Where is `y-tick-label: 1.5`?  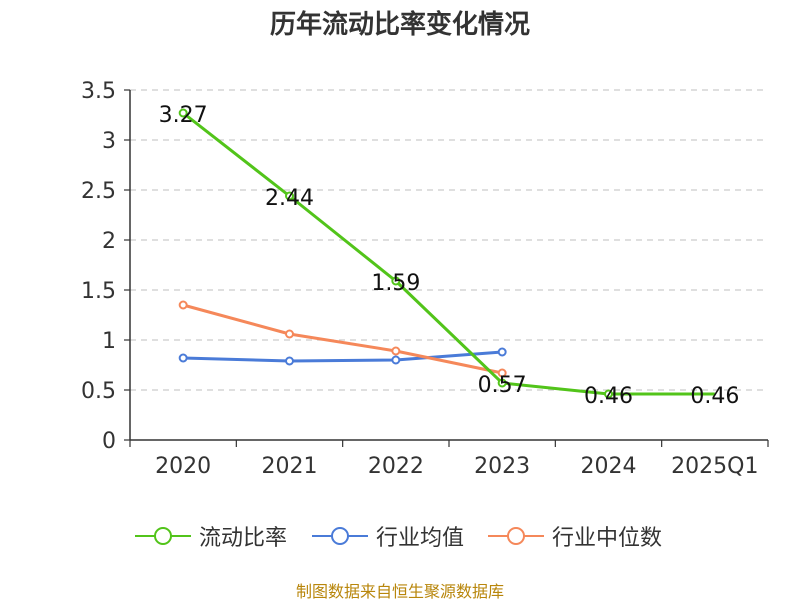 y-tick-label: 1.5 is located at coordinates (98, 291).